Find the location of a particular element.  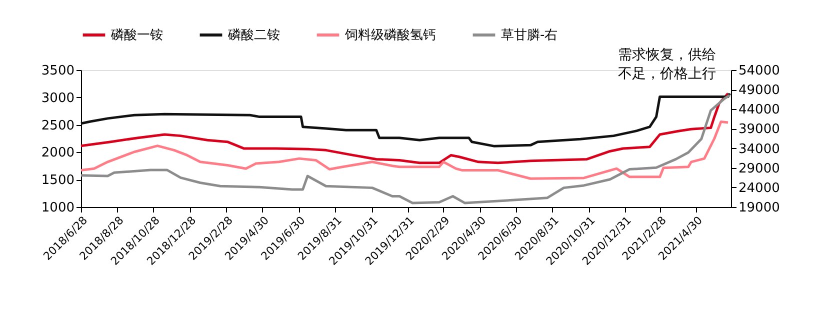

y-tick-label: 3000 is located at coordinates (57, 98).